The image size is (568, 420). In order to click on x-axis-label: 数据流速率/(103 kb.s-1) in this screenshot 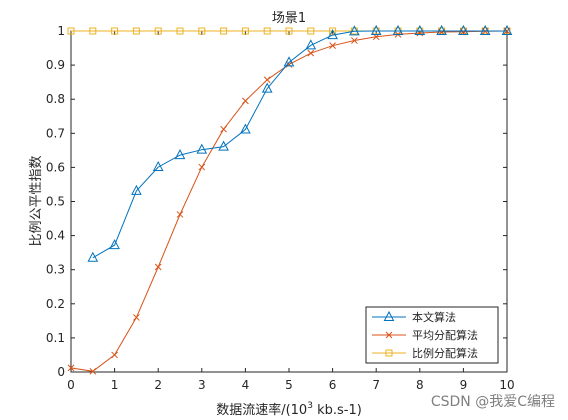, I will do `click(289, 409)`.